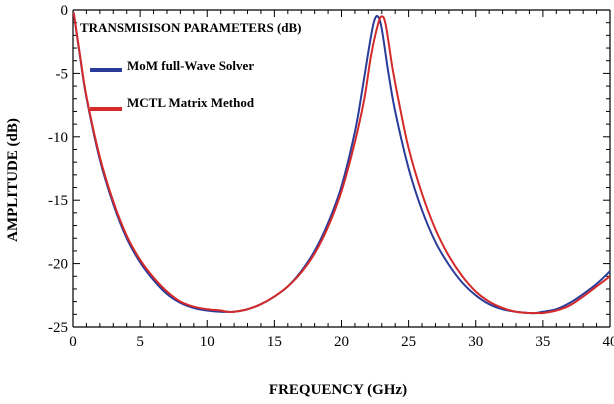  I want to click on y-tick-label: 0, so click(65, 11).